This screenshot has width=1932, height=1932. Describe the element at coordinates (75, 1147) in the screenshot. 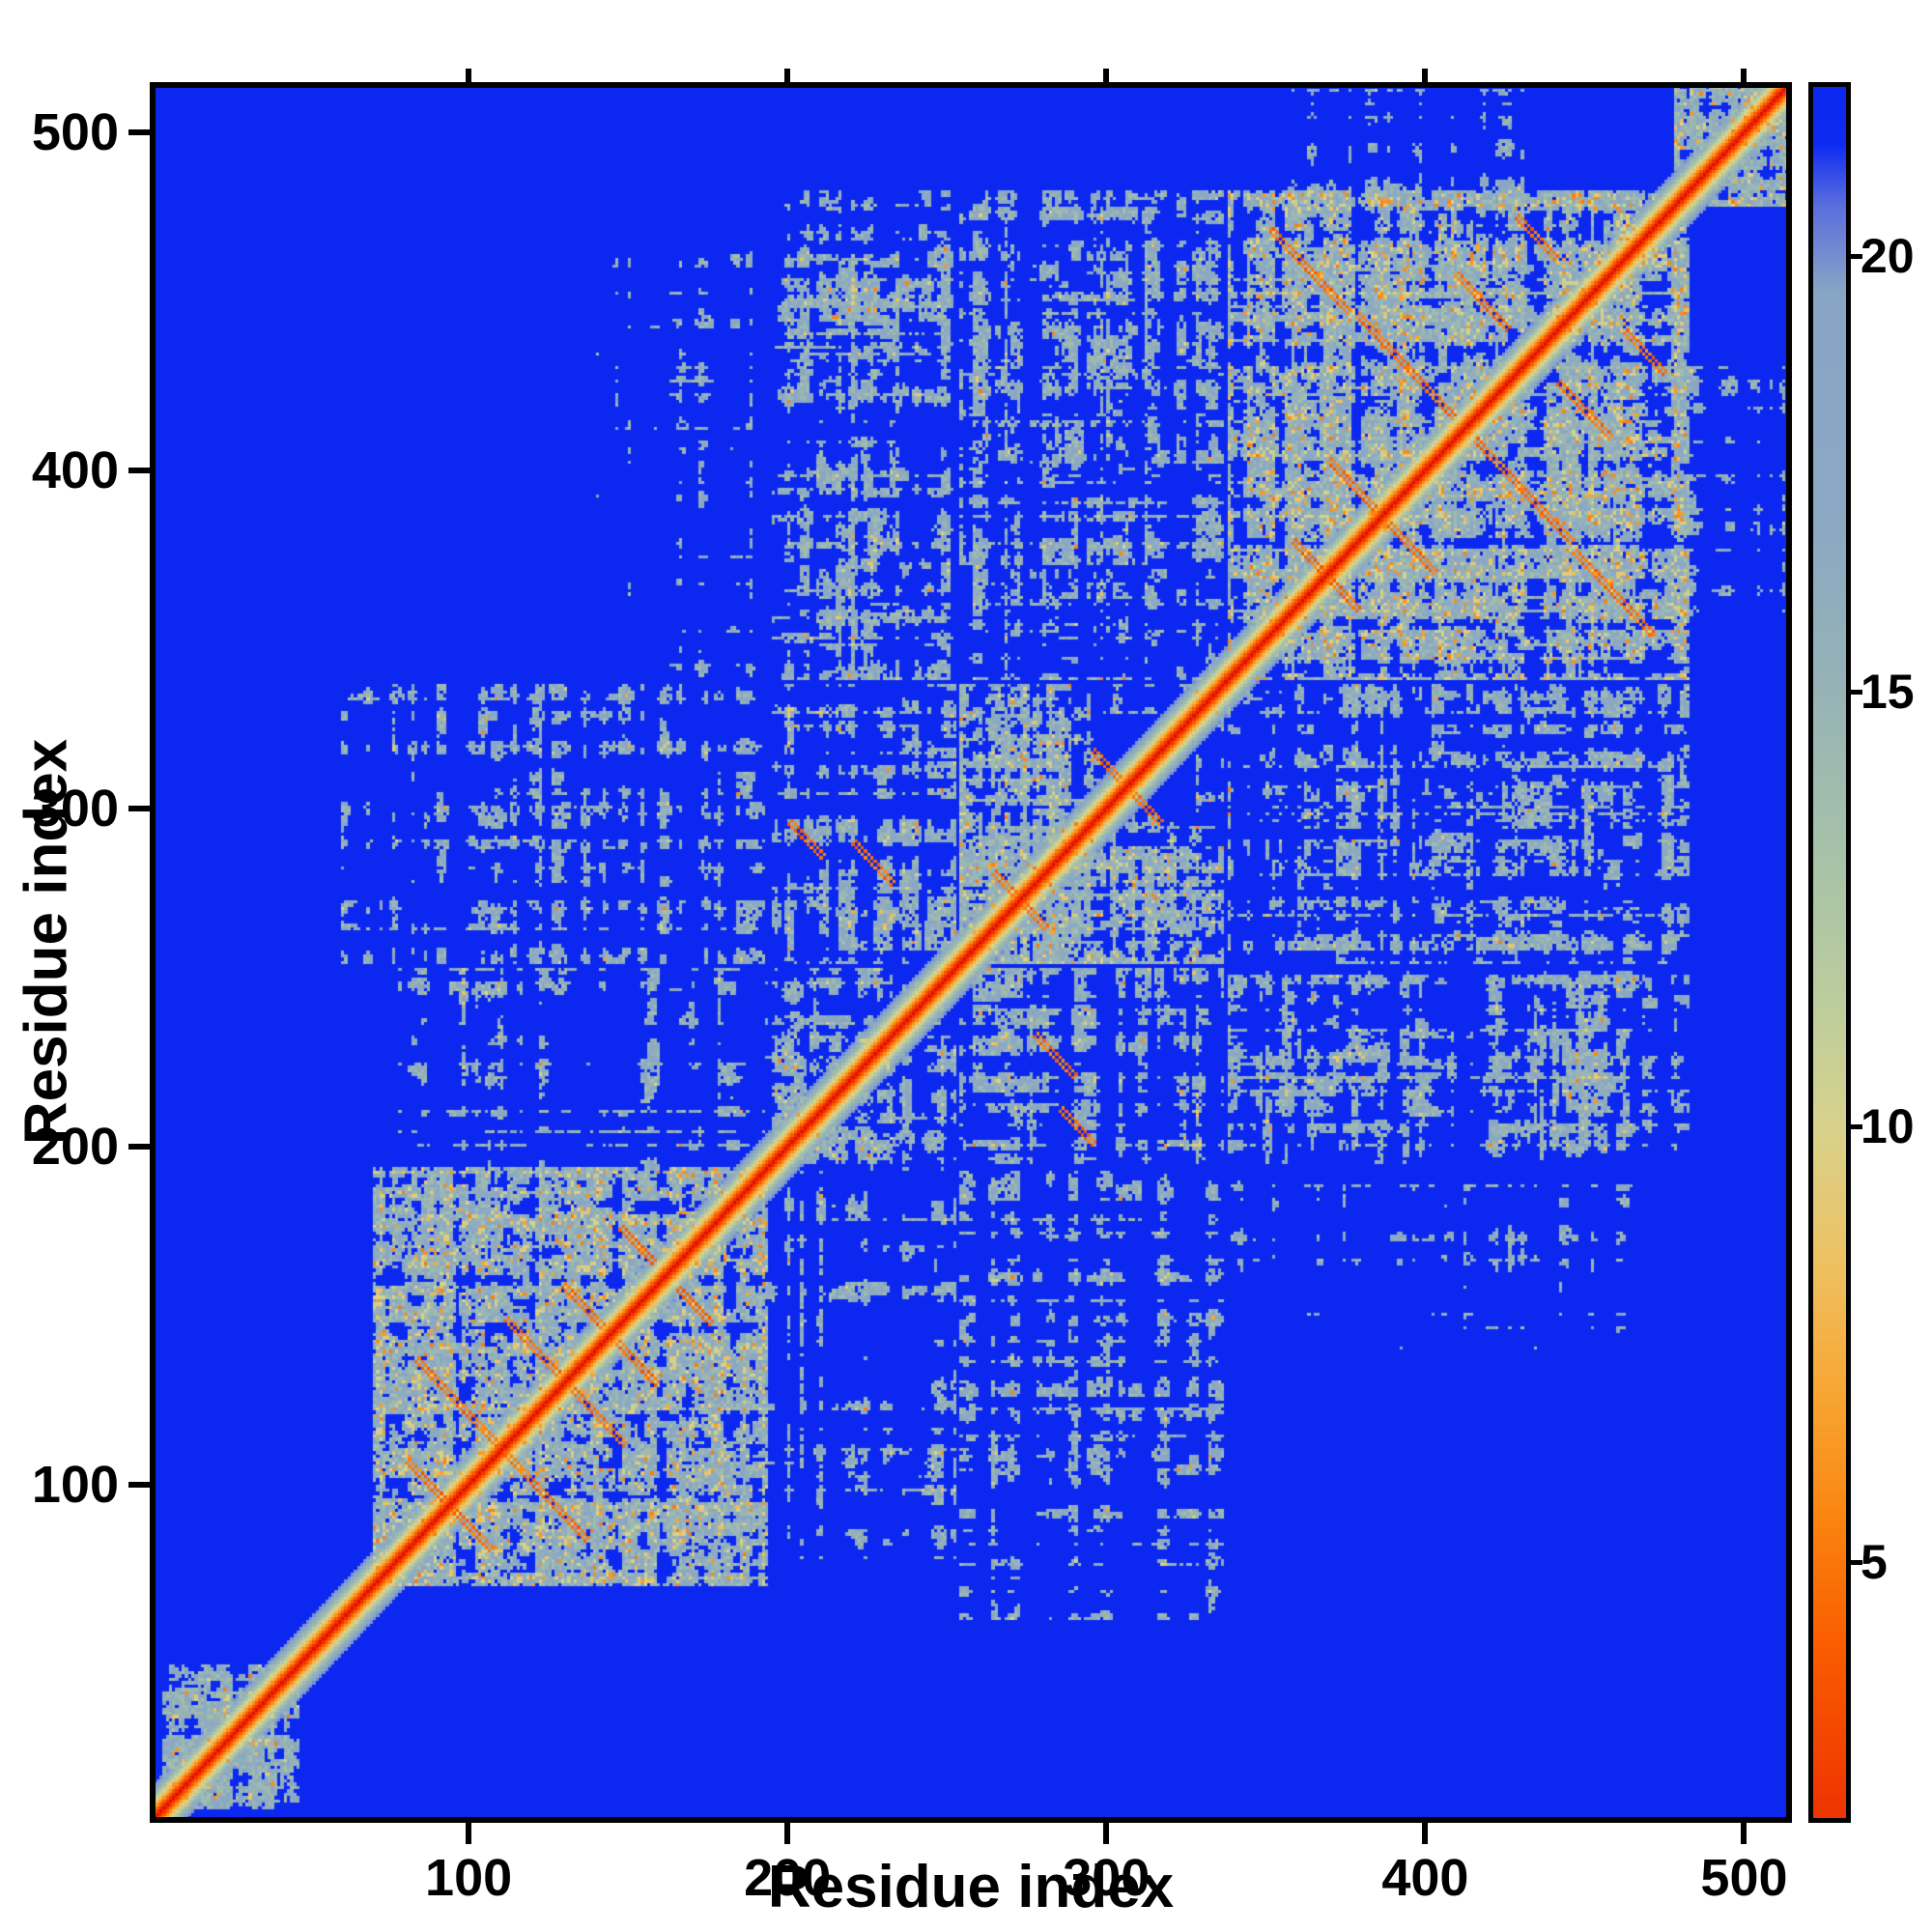

I see `y-tick-label: 200` at that location.